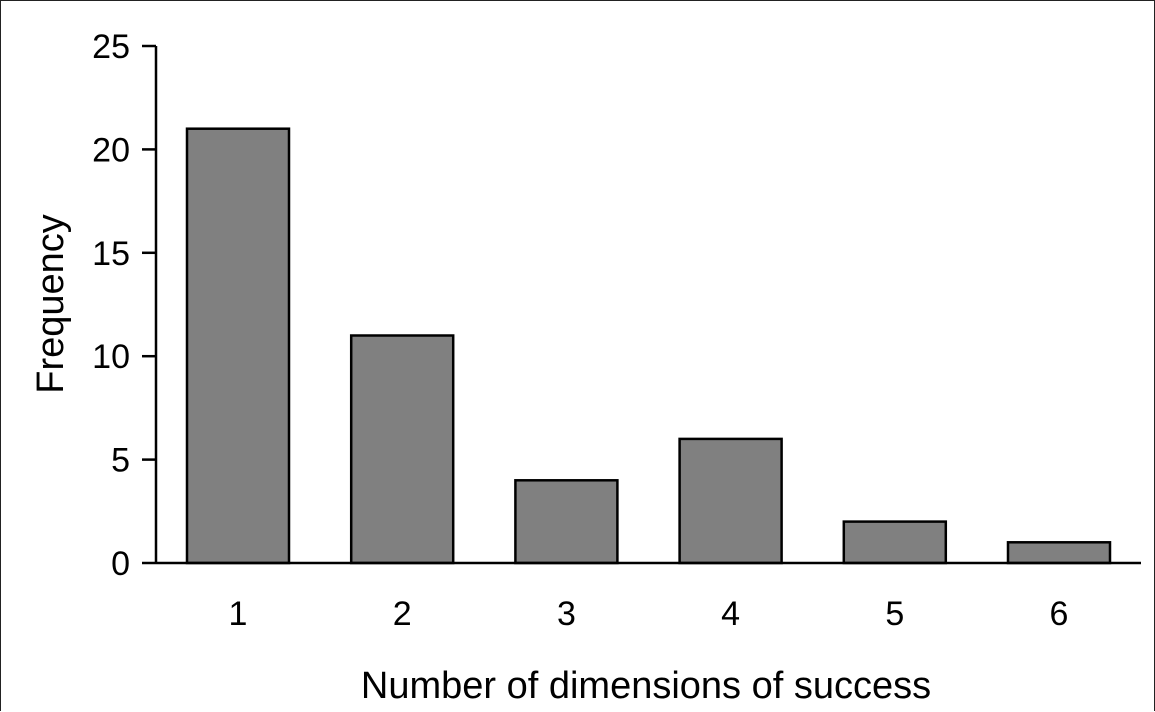 Image resolution: width=1155 pixels, height=712 pixels. I want to click on x-axis-title: Number of dimensions of success, so click(646, 686).